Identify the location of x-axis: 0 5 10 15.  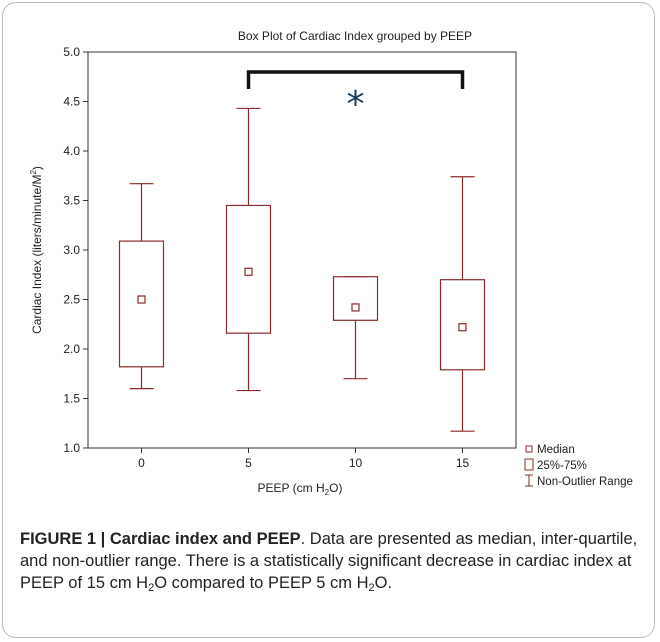
(303, 459).